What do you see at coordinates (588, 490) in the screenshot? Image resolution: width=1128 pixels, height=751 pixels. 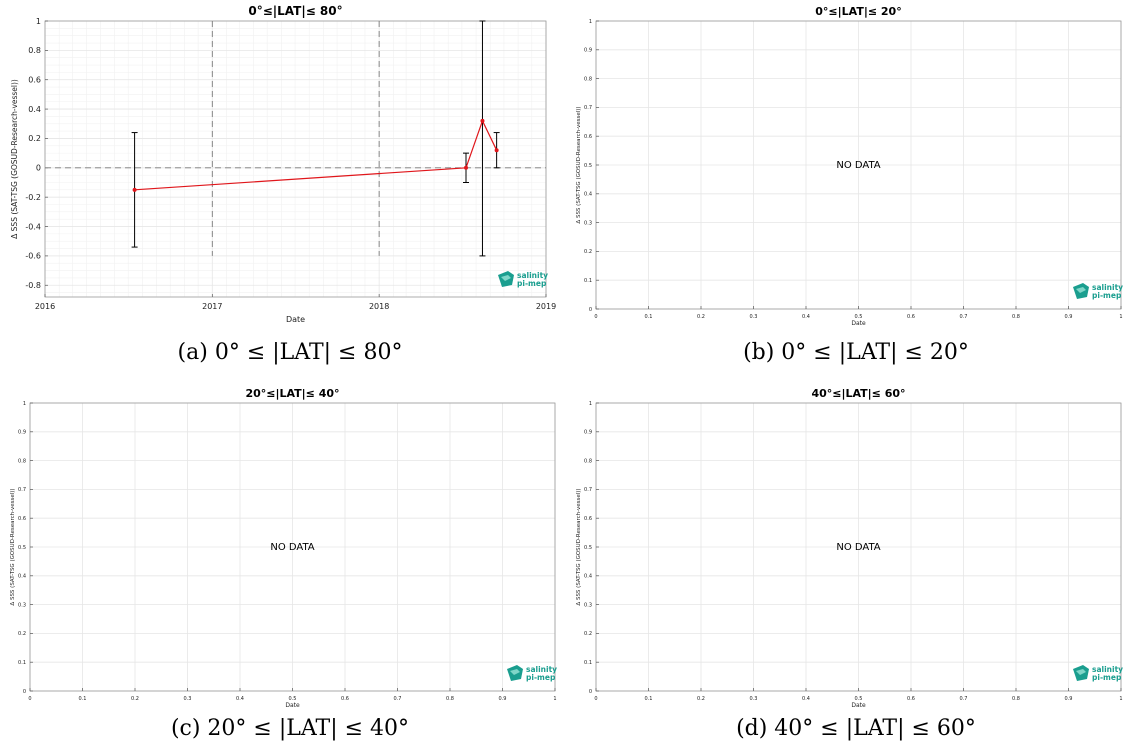 I see `y-tick-label: 0.7` at bounding box center [588, 490].